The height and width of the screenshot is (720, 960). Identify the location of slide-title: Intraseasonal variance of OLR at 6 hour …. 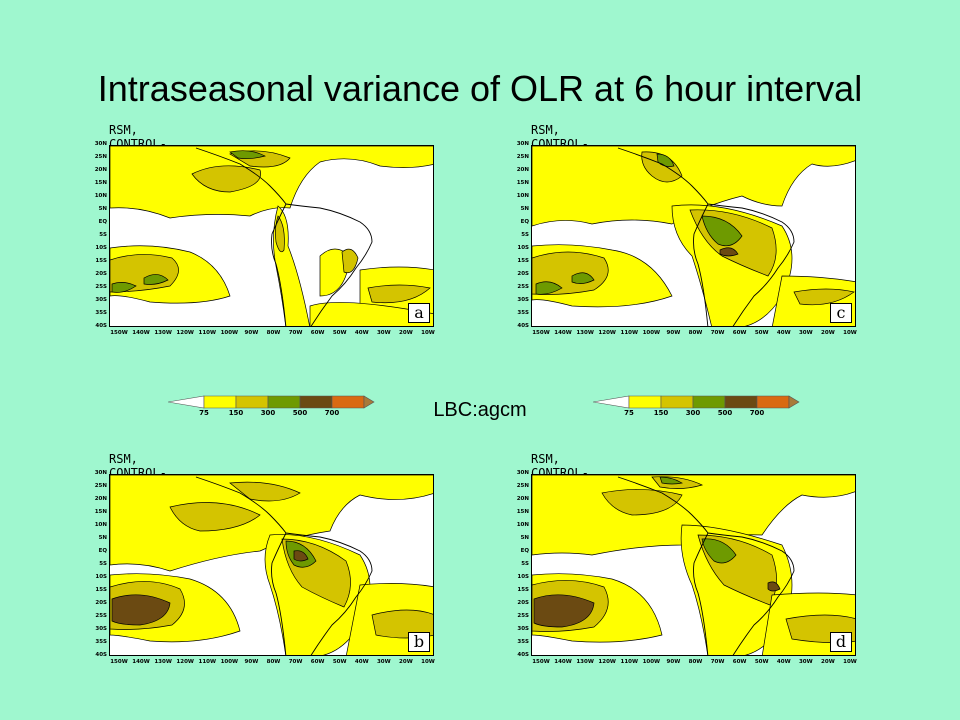
(480, 88).